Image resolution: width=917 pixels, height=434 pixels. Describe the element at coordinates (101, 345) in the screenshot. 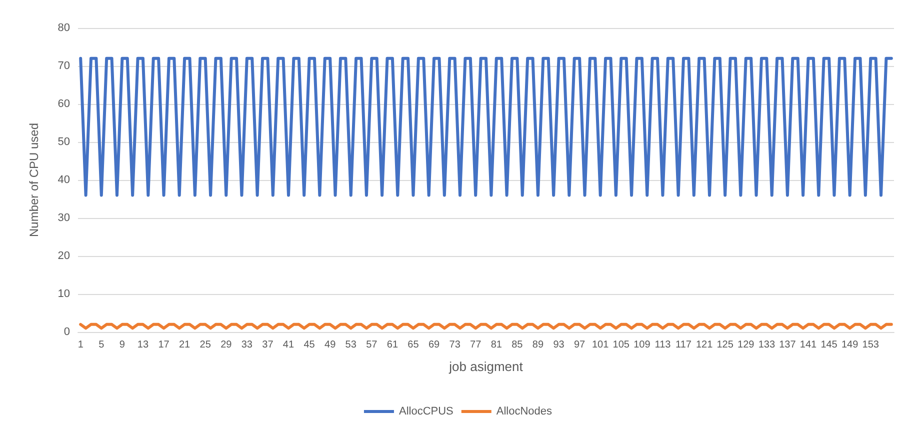

I see `x-tick-label: 5` at that location.